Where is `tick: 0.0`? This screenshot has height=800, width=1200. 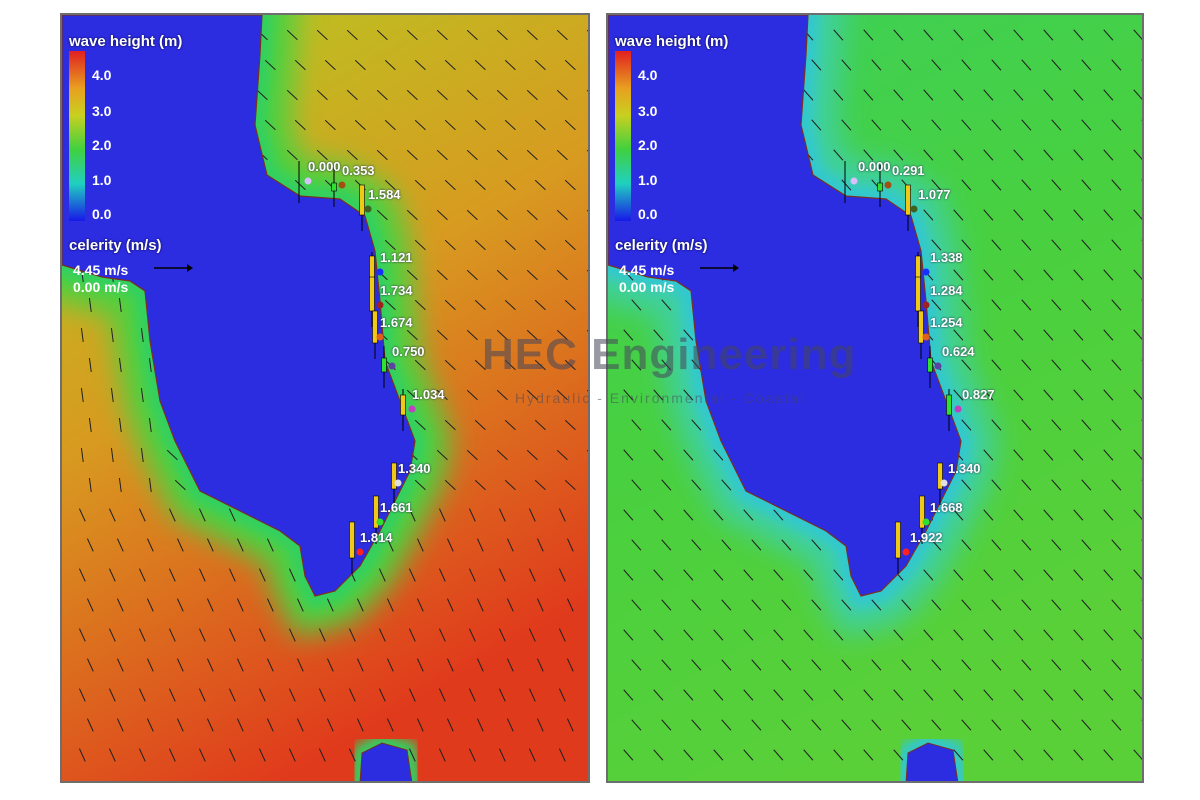 tick: 0.0 is located at coordinates (102, 214).